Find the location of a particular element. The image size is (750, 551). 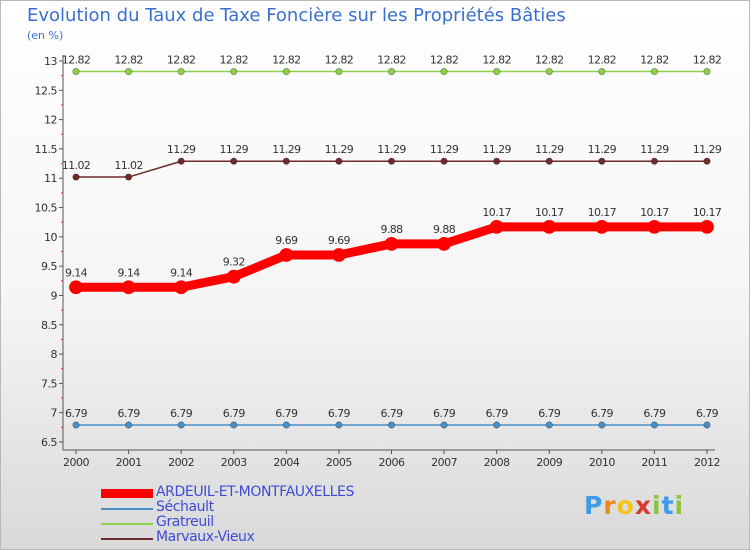

logo-letter: t is located at coordinates (668, 505).